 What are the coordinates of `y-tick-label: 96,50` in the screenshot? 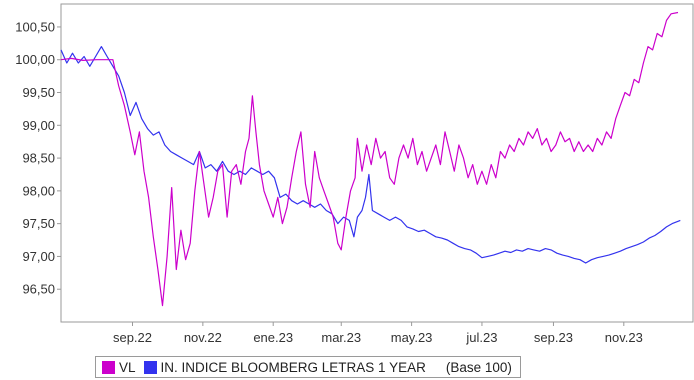 It's located at (38, 289).